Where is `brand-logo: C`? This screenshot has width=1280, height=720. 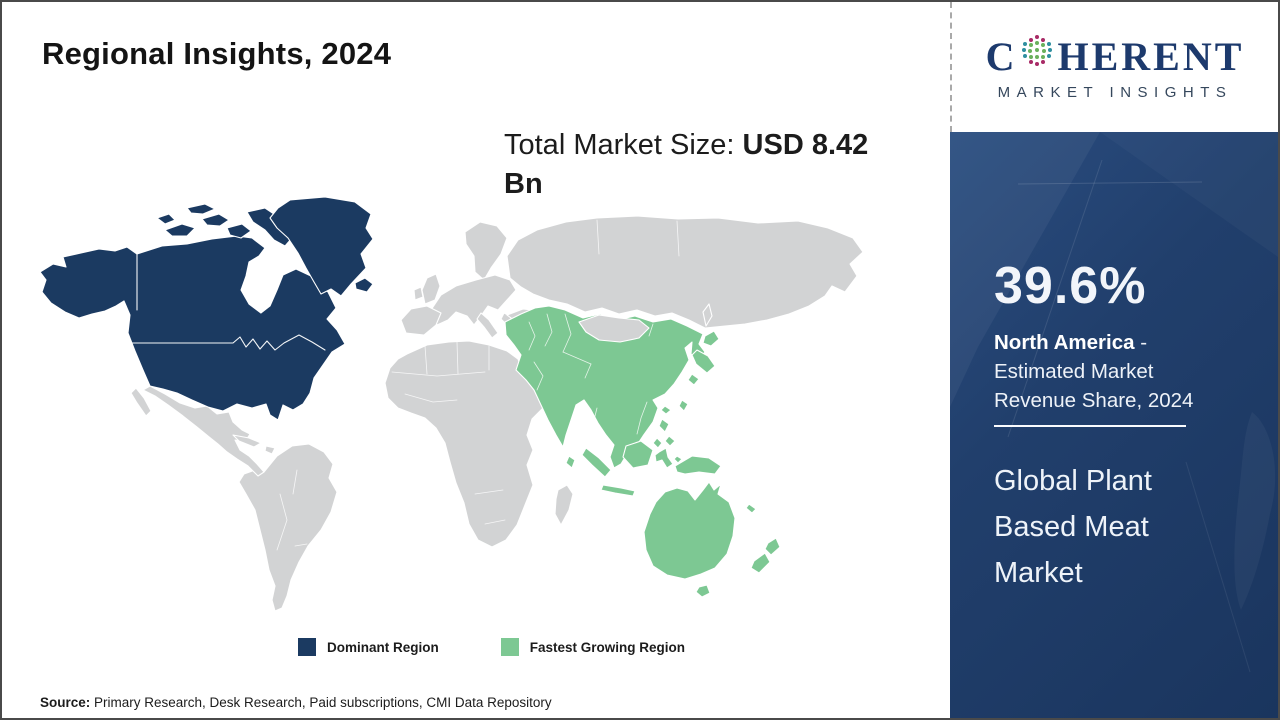
brand-logo: C is located at coordinates (1115, 56).